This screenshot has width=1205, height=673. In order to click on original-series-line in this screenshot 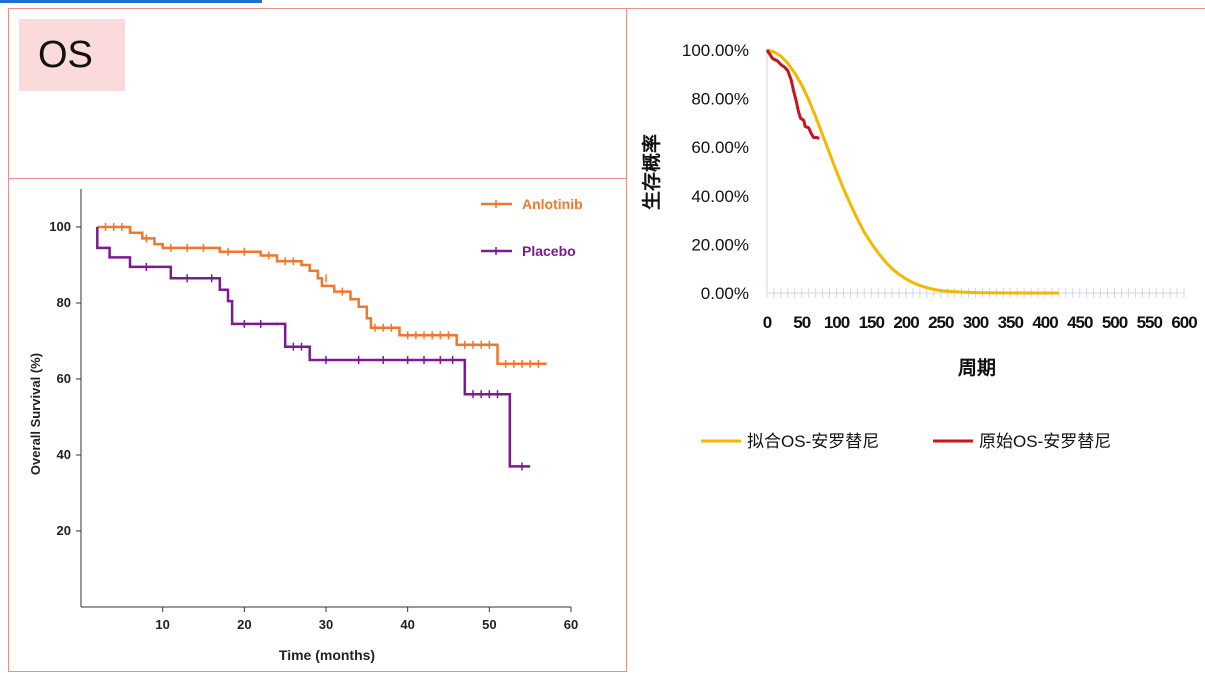, I will do `click(792, 95)`.